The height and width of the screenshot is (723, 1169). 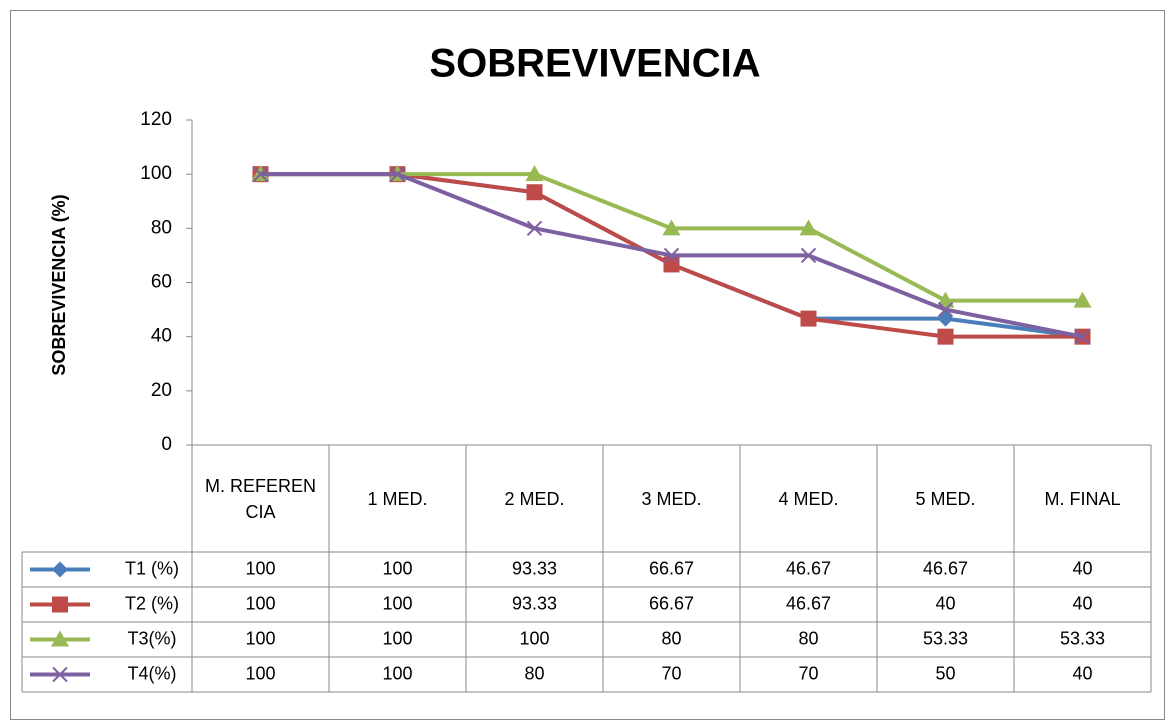 I want to click on x-tick-label: 5 MED., so click(x=945, y=498).